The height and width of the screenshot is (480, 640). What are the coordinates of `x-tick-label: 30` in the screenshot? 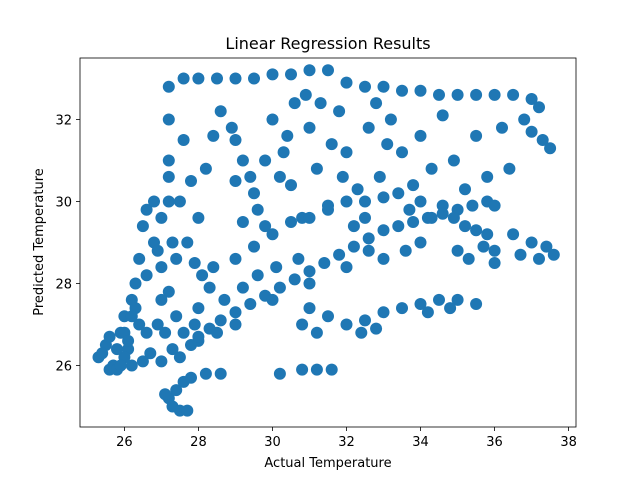 It's located at (272, 442).